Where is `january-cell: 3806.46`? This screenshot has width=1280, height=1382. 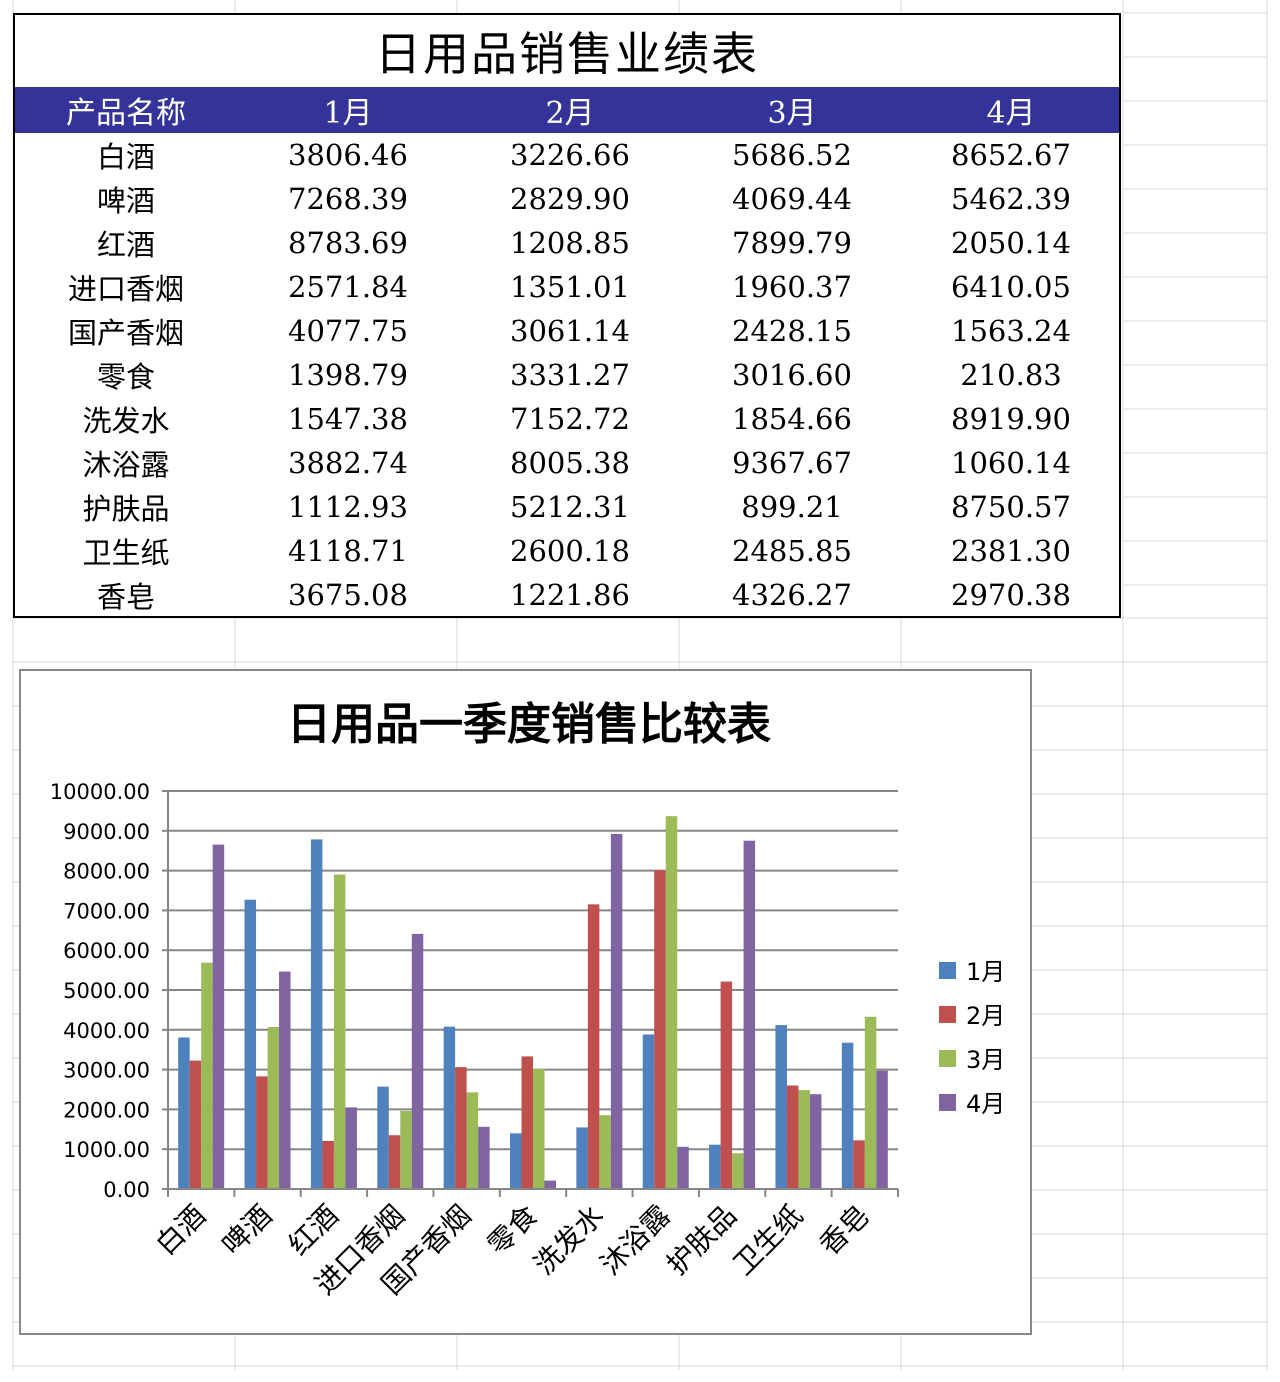
january-cell: 3806.46 is located at coordinates (348, 155).